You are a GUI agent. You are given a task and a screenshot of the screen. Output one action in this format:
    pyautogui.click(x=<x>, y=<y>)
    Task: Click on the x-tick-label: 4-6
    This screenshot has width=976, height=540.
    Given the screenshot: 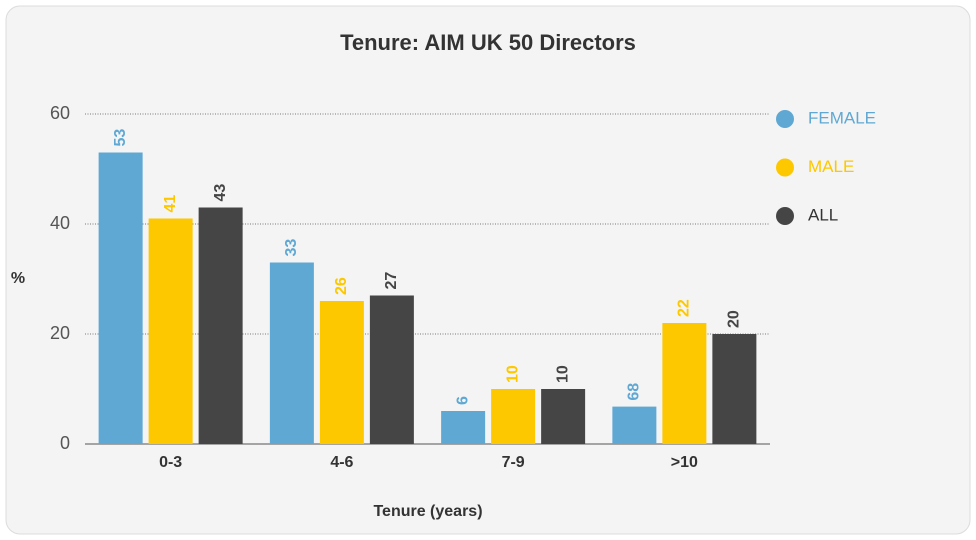 What is the action you would take?
    pyautogui.click(x=341, y=462)
    